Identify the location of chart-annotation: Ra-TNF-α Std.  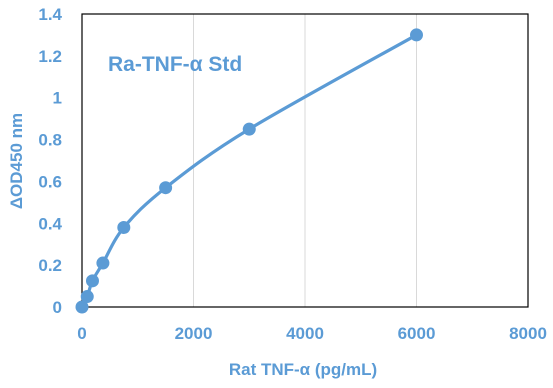
(175, 64).